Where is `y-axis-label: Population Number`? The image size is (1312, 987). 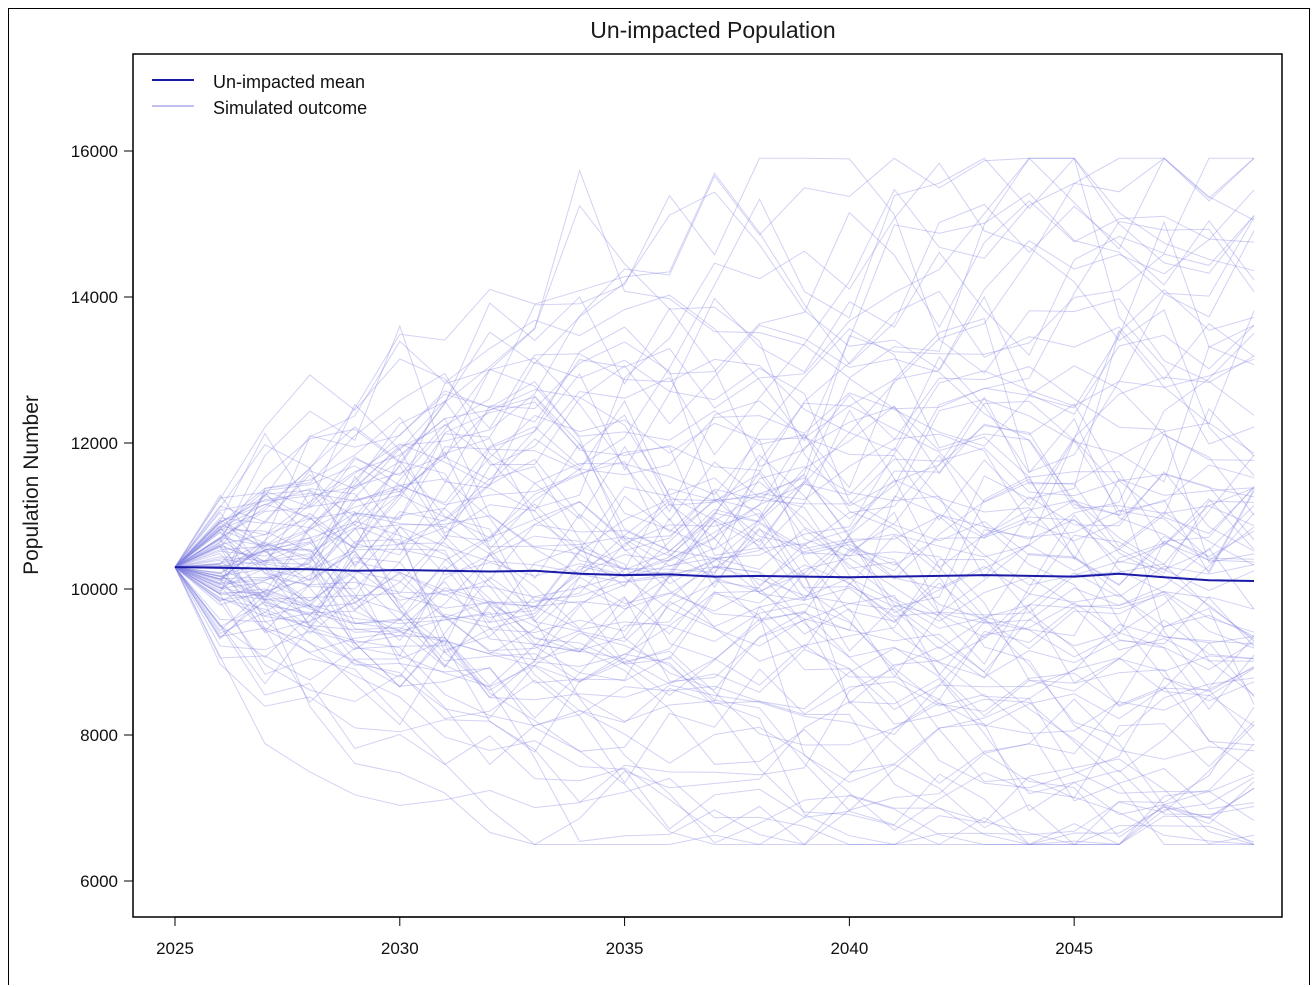 y-axis-label: Population Number is located at coordinates (31, 485).